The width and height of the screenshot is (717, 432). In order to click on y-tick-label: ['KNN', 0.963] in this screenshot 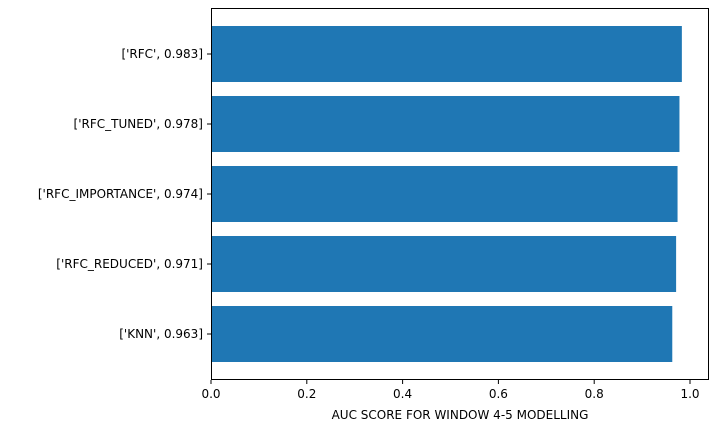, I will do `click(161, 334)`.